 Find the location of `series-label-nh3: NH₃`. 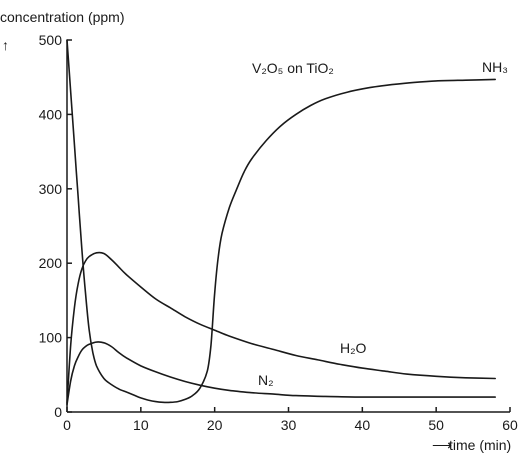

series-label-nh3: NH₃ is located at coordinates (495, 67).